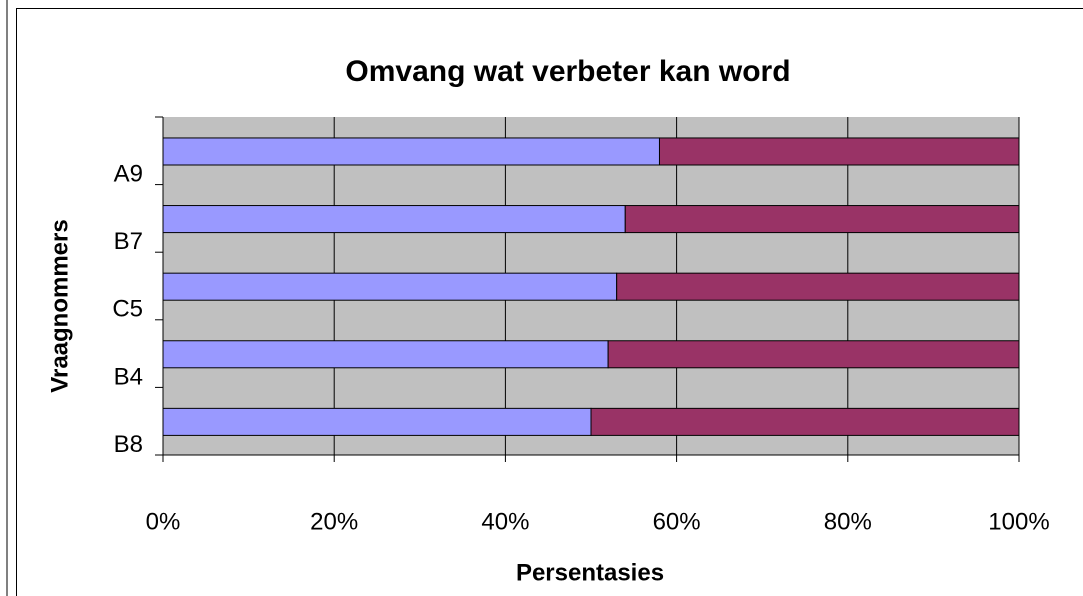 The width and height of the screenshot is (1083, 596). Describe the element at coordinates (590, 572) in the screenshot. I see `x-axis-label: Persentasies` at that location.